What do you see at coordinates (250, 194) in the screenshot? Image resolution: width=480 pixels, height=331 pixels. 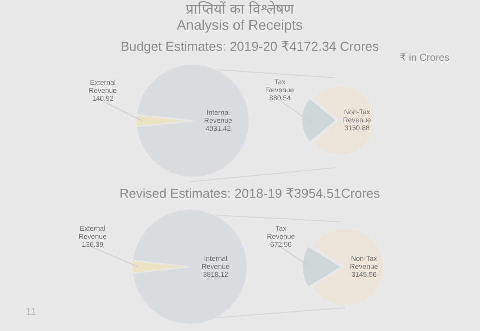 I see `chart-subtitle: Revised Estimates: 2018-19 ₹3954.51Crores` at bounding box center [250, 194].